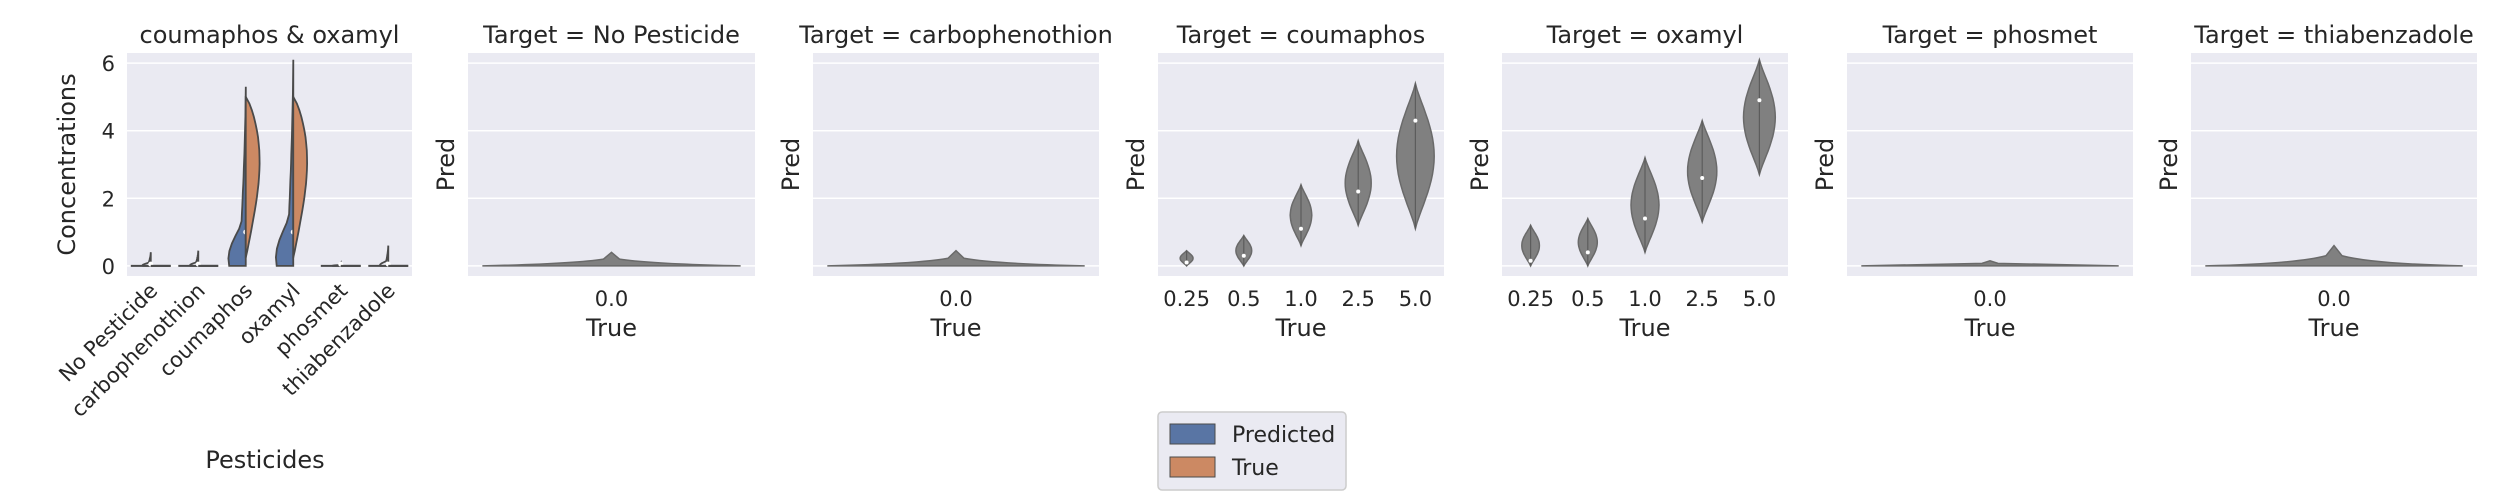 This screenshot has width=2500, height=500. Describe the element at coordinates (300, 177) in the screenshot. I see `violin-true-oxamyl` at that location.